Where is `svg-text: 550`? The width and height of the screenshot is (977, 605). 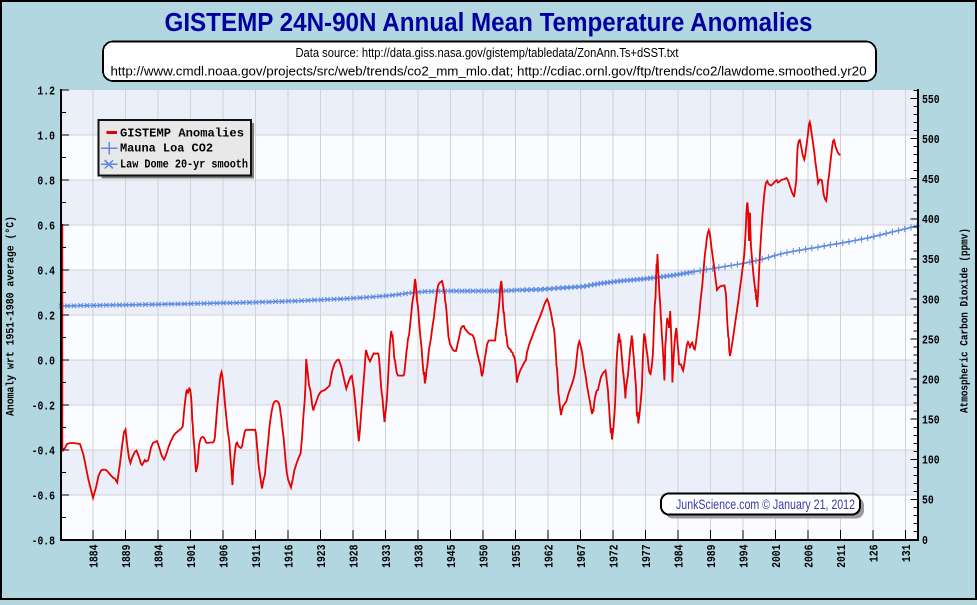 svg-text: 550 is located at coordinates (931, 100).